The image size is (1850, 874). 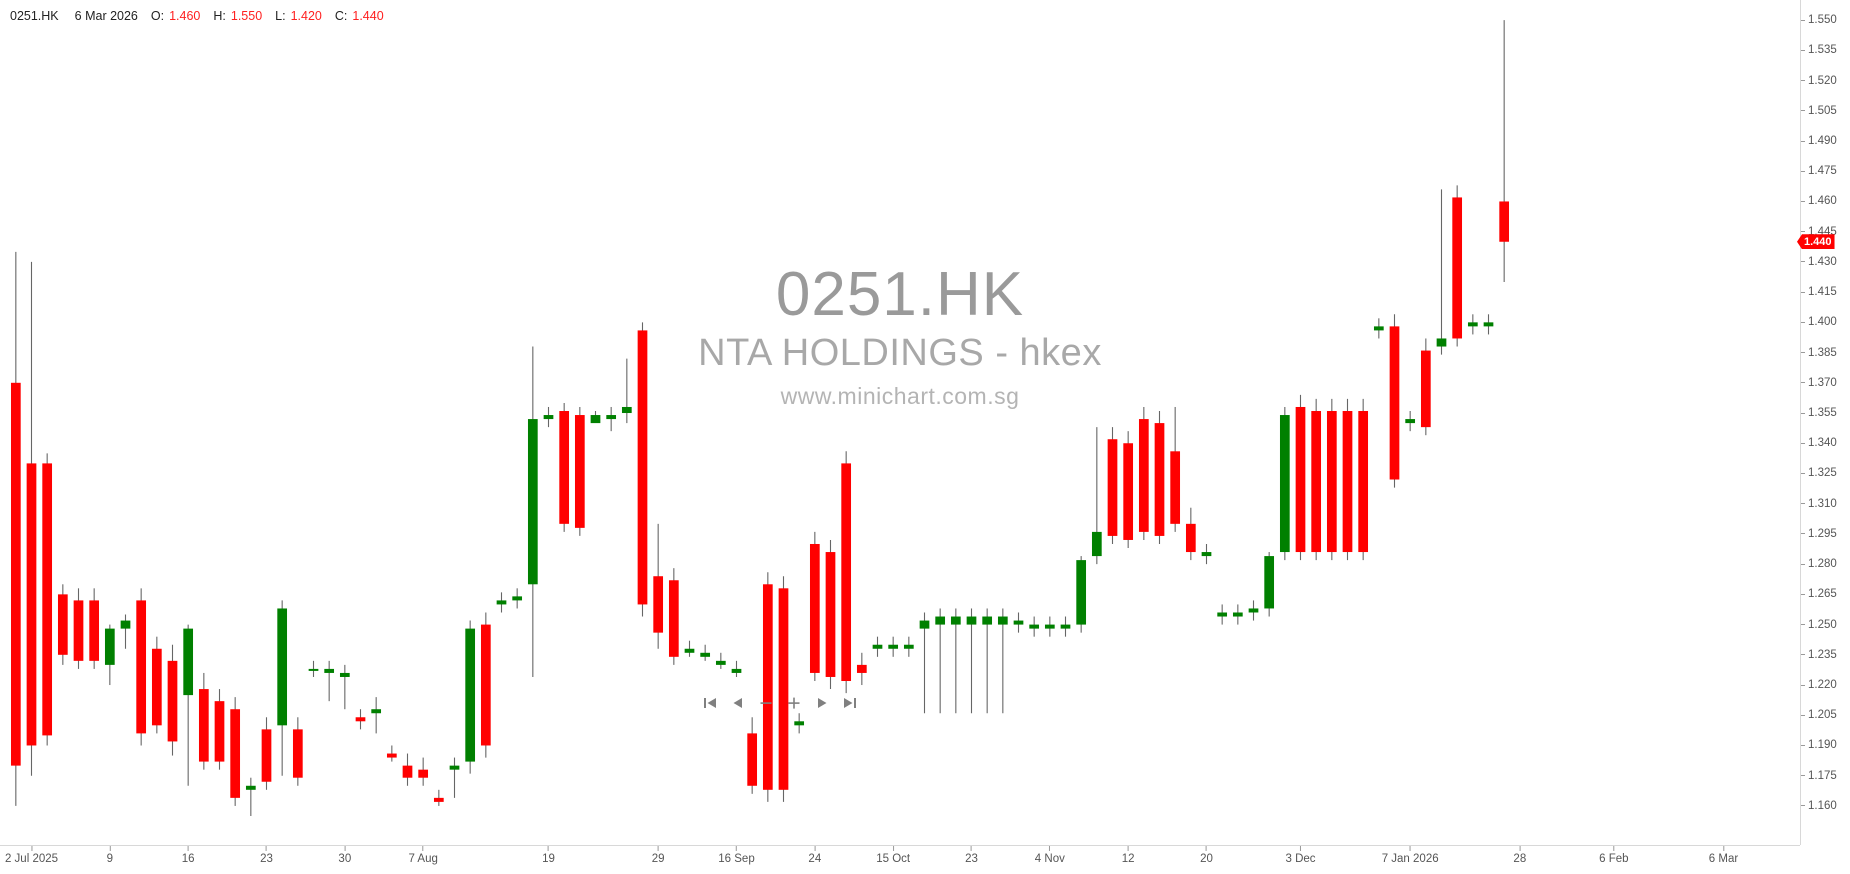 I want to click on date-axis-tick-label: 16, so click(x=188, y=859).